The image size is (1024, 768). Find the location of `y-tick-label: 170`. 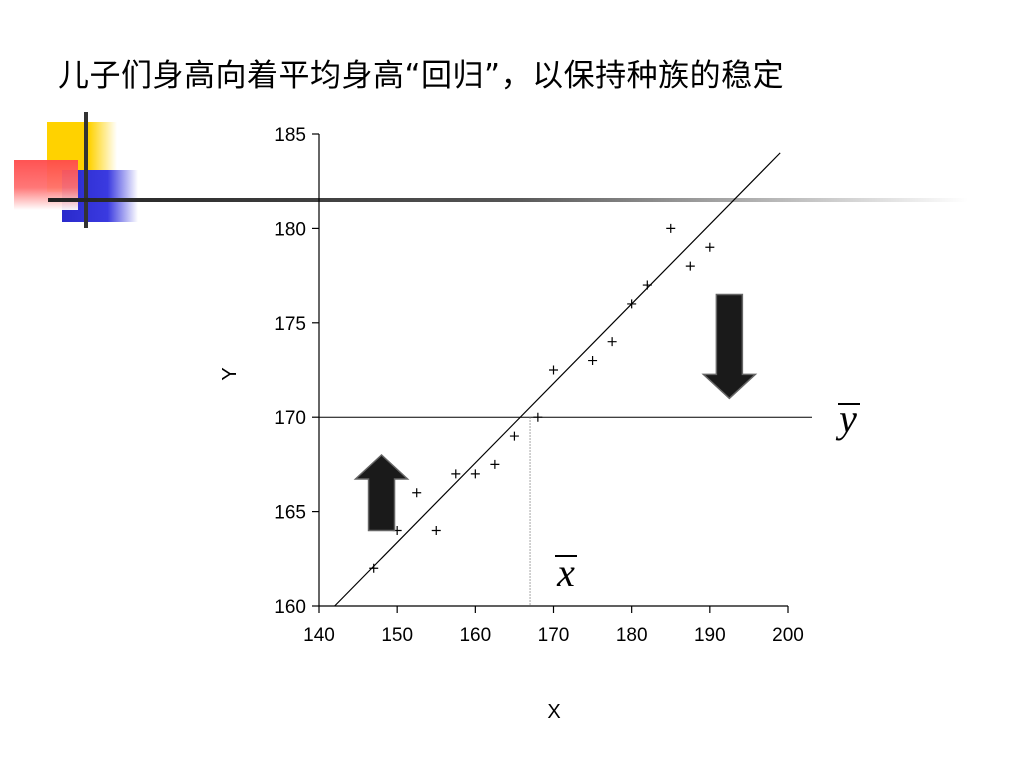

y-tick-label: 170 is located at coordinates (290, 418).